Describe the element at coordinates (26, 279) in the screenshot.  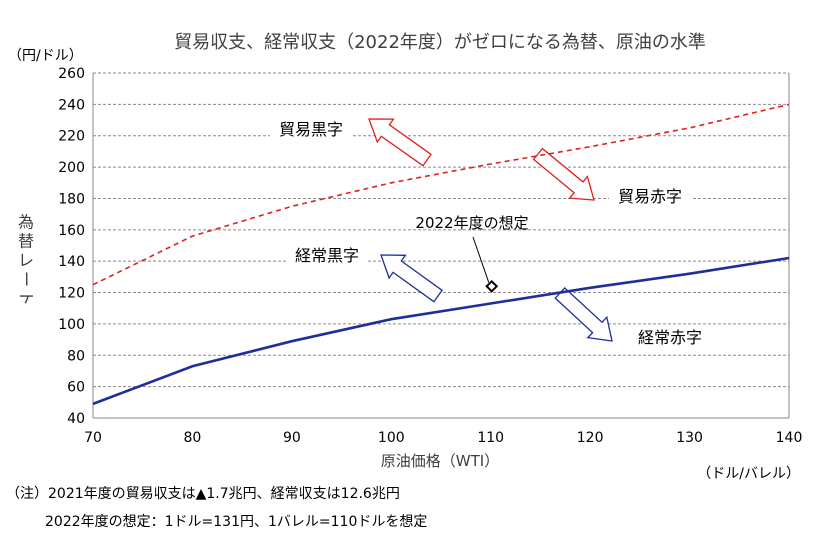
I see `y-axis-title-char: ー` at that location.